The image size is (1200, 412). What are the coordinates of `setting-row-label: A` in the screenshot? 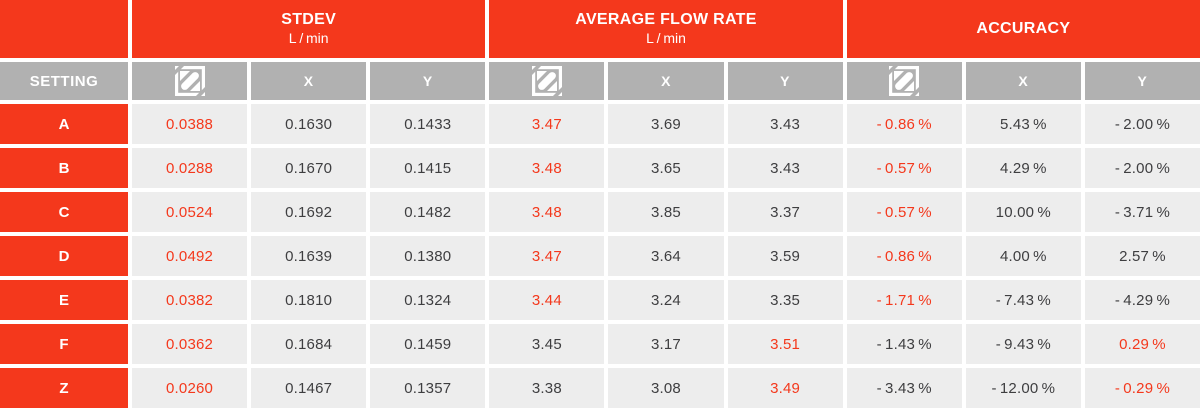 It's located at (64, 124).